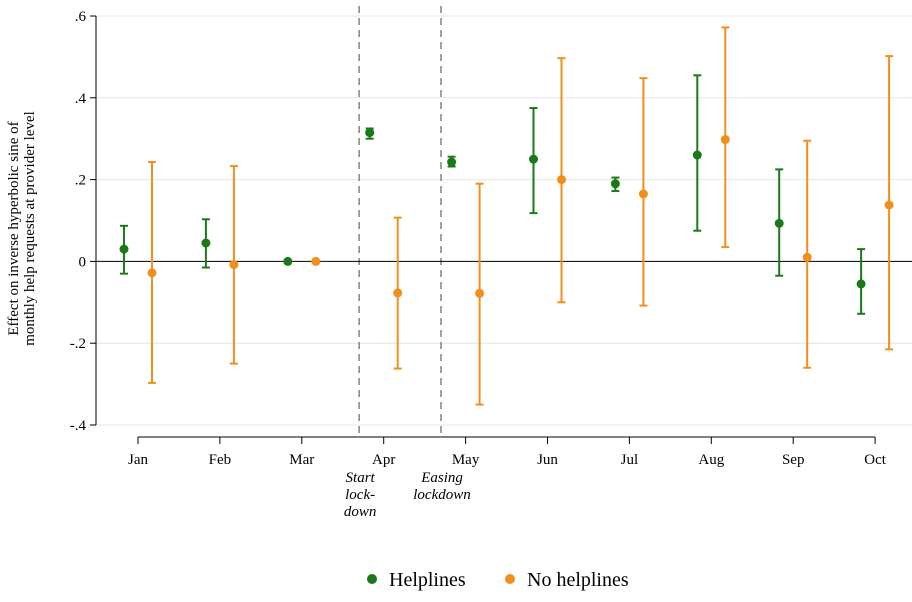 This screenshot has width=912, height=602. Describe the element at coordinates (30, 228) in the screenshot. I see `y-axis-label-line: monthly help requests at provider level` at that location.